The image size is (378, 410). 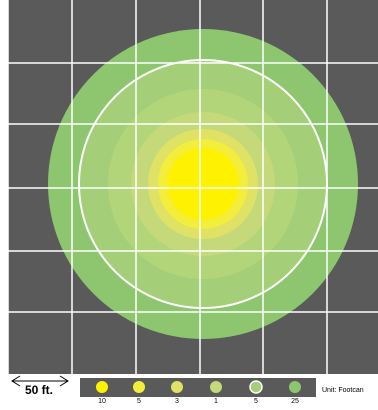 I want to click on legend-label-4: 5, so click(x=256, y=401).